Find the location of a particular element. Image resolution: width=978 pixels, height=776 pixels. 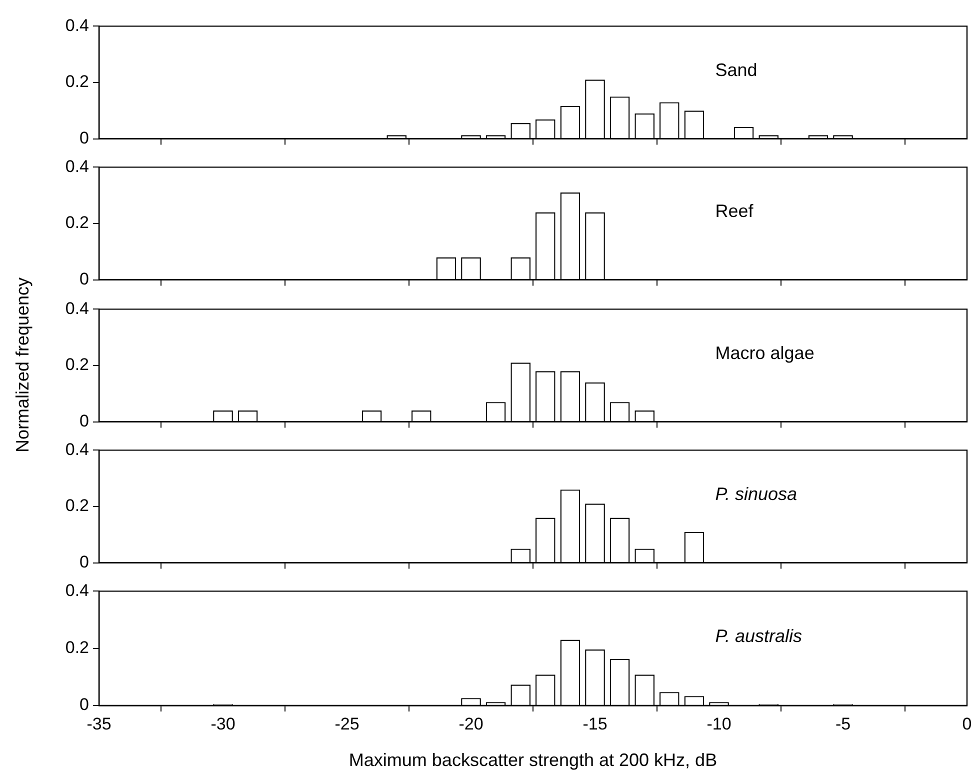

x-axis-title: Maximum backscatter strength at 200 kHz, dB is located at coordinates (533, 760).